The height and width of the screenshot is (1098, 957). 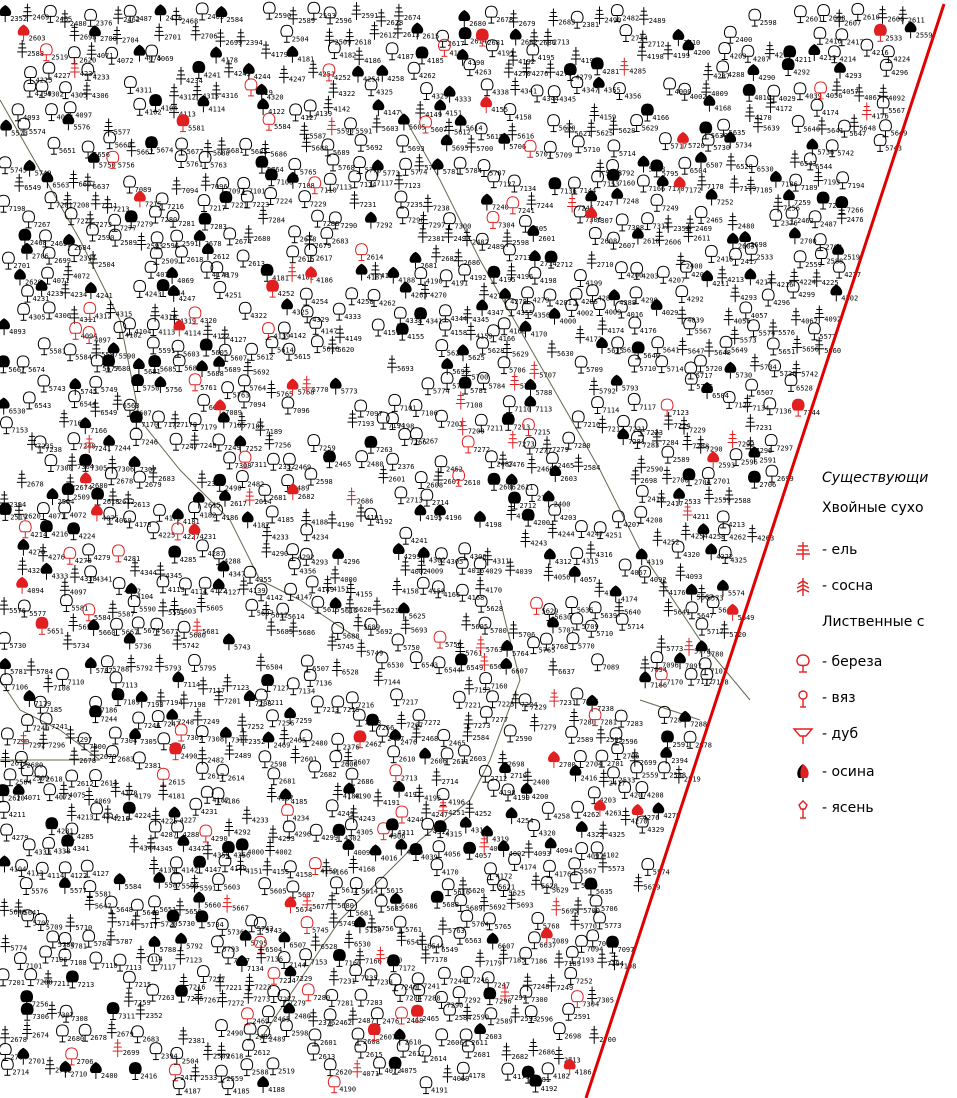 What do you see at coordinates (719, 136) in the screenshot?
I see `tree-number-label: 5630` at bounding box center [719, 136].